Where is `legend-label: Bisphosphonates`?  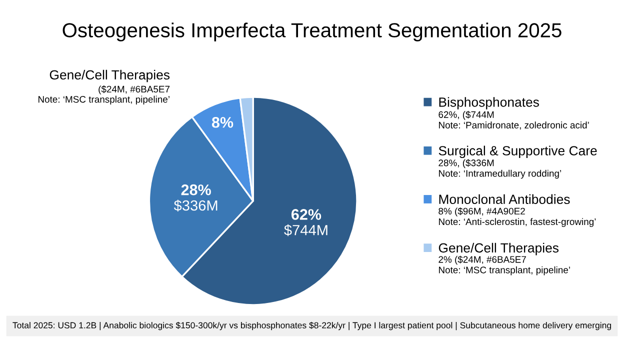 legend-label: Bisphosphonates is located at coordinates (489, 103).